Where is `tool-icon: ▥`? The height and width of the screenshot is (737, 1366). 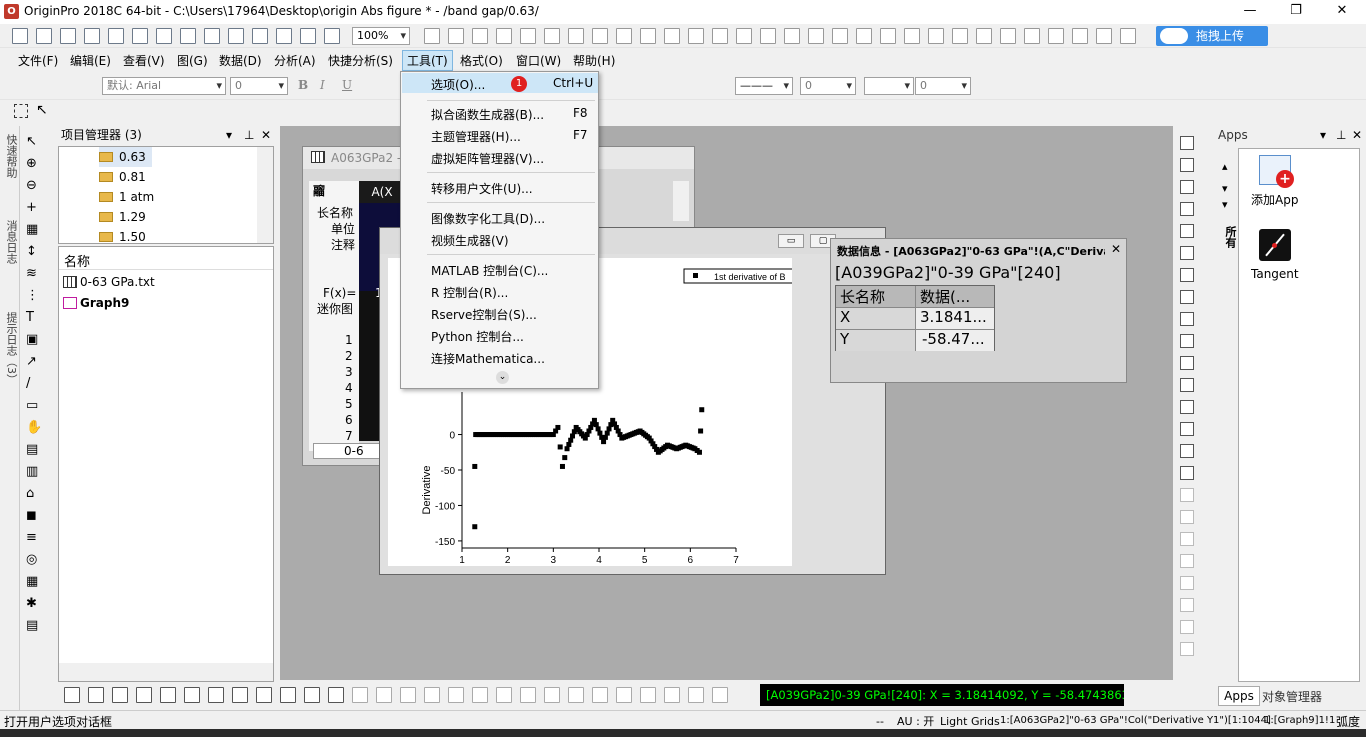 tool-icon: ▥ is located at coordinates (32, 471).